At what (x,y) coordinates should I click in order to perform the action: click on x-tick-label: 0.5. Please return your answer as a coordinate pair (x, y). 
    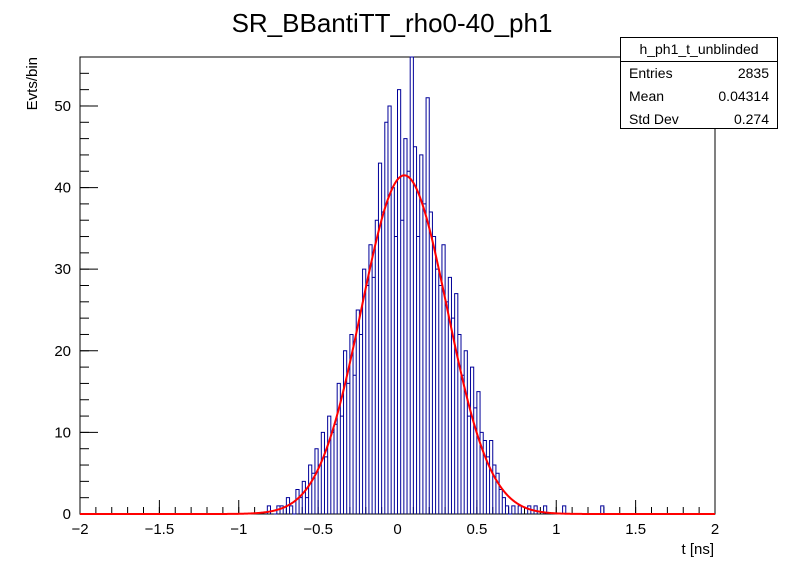
    Looking at the image, I should click on (476, 529).